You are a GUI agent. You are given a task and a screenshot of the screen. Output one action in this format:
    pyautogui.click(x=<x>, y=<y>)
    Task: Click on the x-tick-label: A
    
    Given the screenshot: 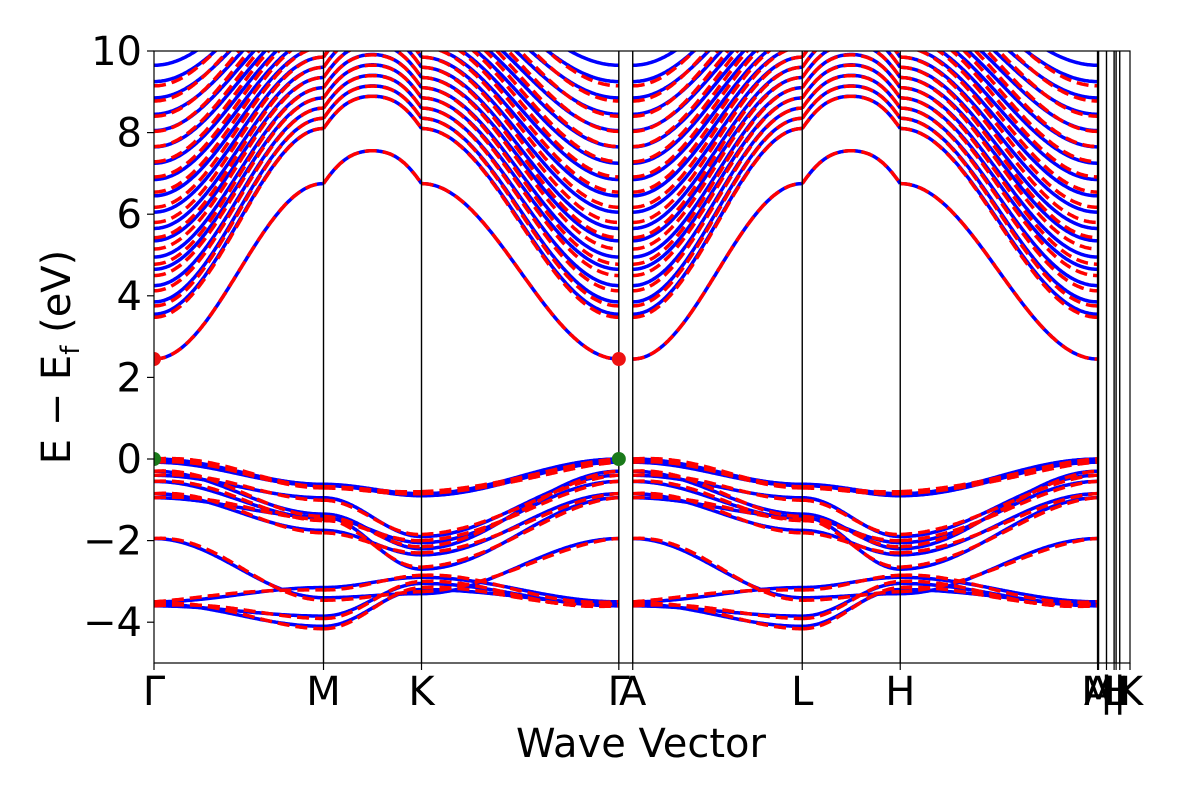 What is the action you would take?
    pyautogui.click(x=1098, y=692)
    